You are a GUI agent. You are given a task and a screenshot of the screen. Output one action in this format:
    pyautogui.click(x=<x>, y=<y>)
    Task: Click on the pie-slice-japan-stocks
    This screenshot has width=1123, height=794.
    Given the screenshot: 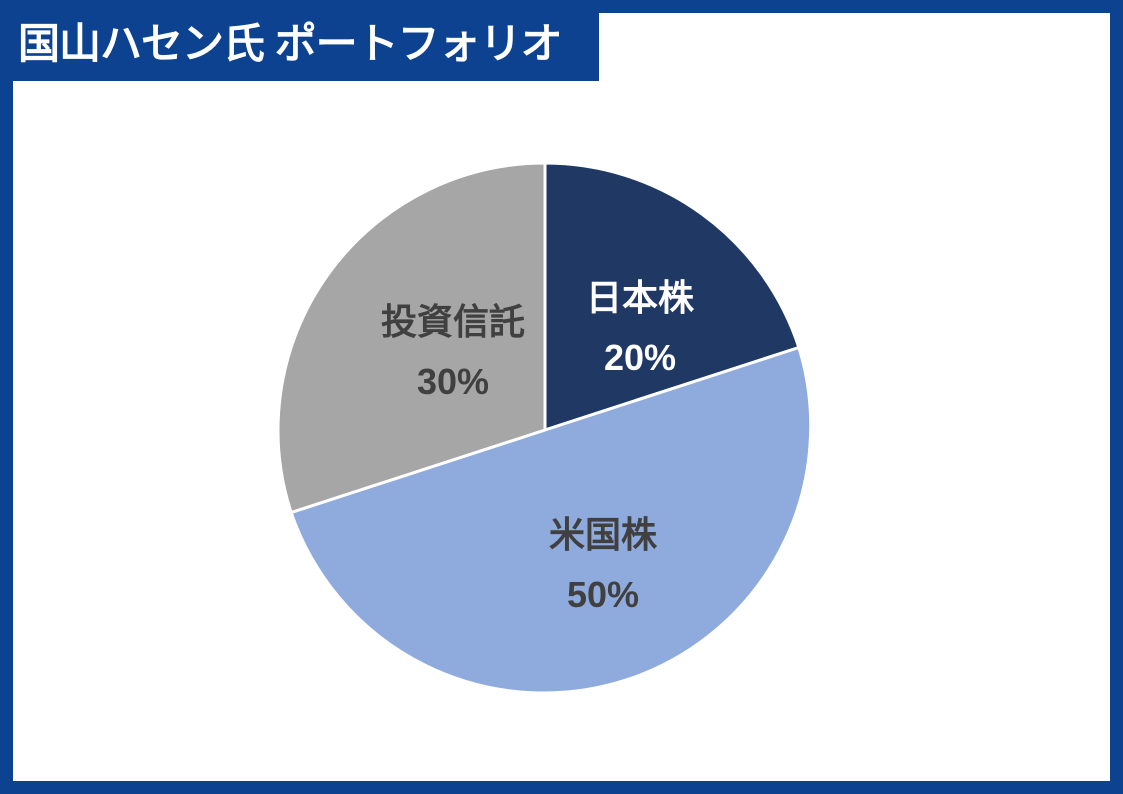 What is the action you would take?
    pyautogui.click(x=672, y=296)
    